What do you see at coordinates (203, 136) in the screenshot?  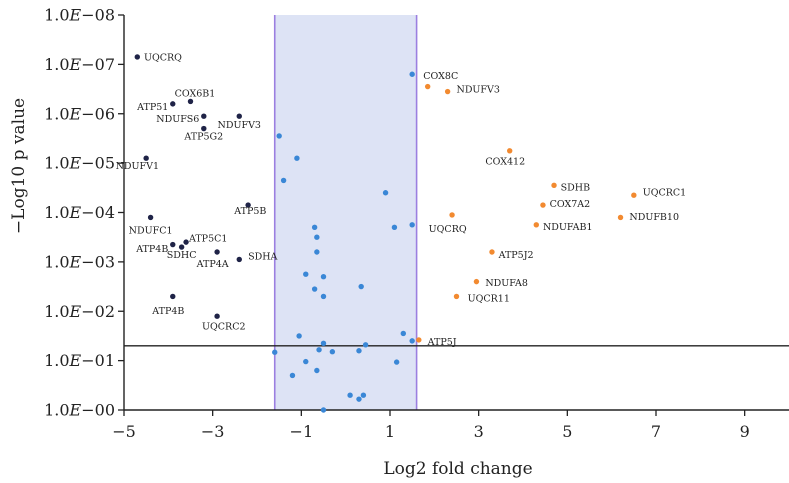 I see `point-label: ATP5G2` at bounding box center [203, 136].